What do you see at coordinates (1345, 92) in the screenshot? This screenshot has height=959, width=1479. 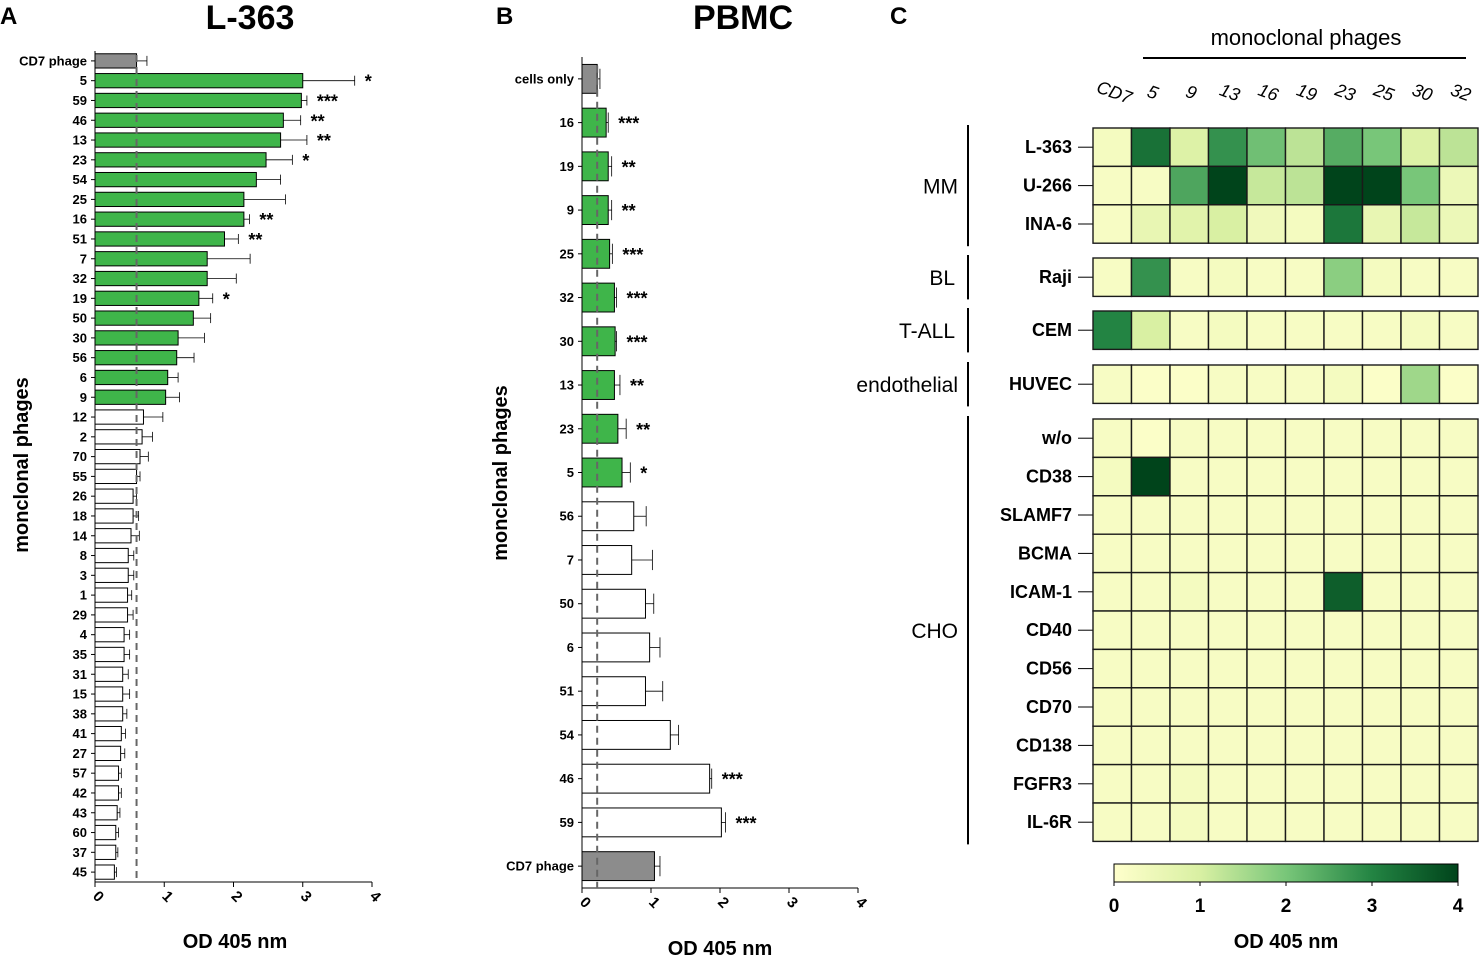 I see `heatmap-column-label: 23` at bounding box center [1345, 92].